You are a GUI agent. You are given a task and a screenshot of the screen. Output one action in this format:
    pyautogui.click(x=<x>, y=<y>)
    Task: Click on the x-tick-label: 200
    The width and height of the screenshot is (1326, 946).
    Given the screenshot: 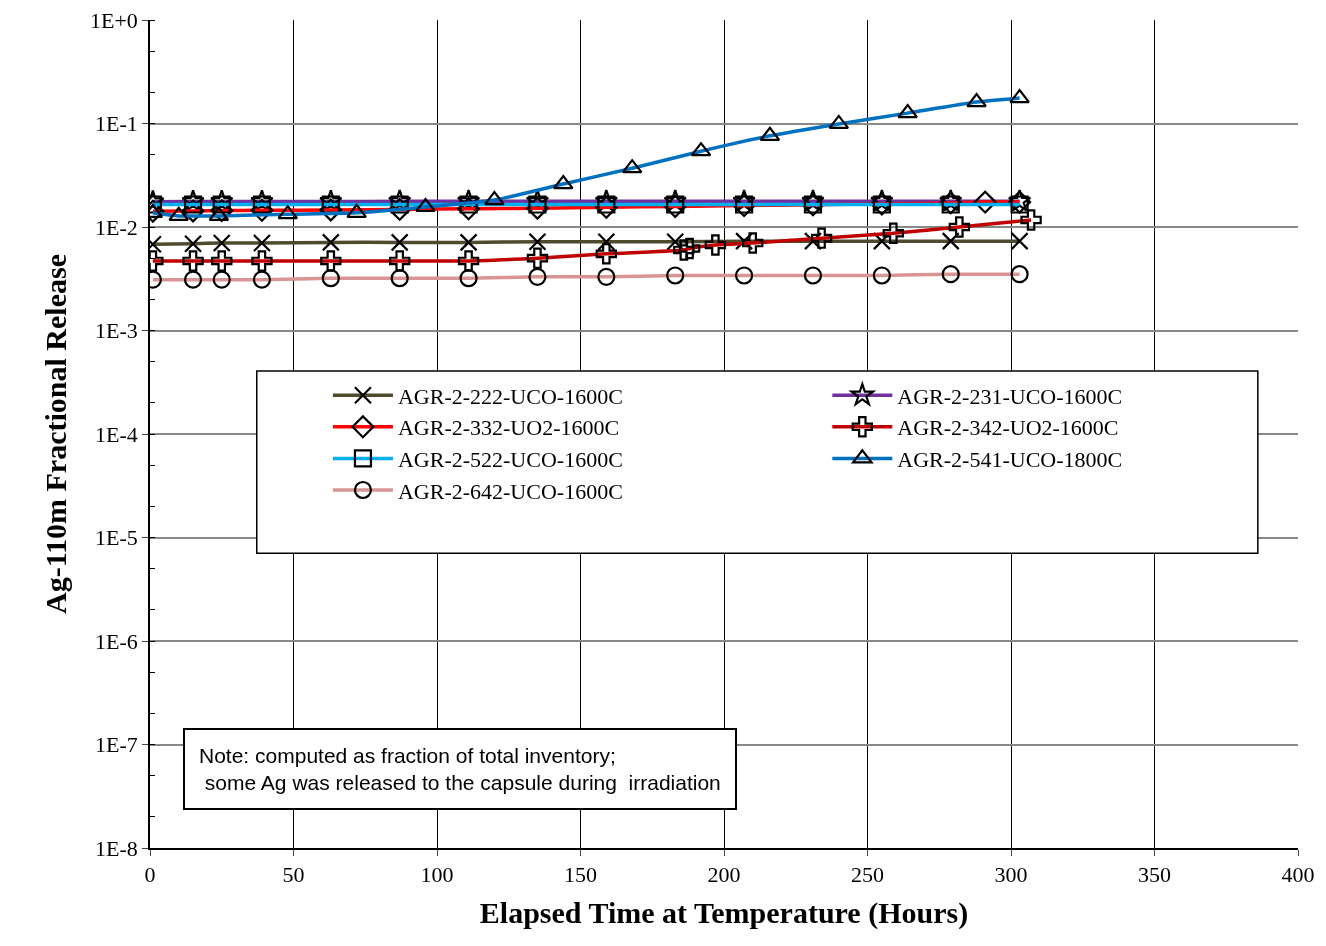 What is the action you would take?
    pyautogui.click(x=724, y=875)
    